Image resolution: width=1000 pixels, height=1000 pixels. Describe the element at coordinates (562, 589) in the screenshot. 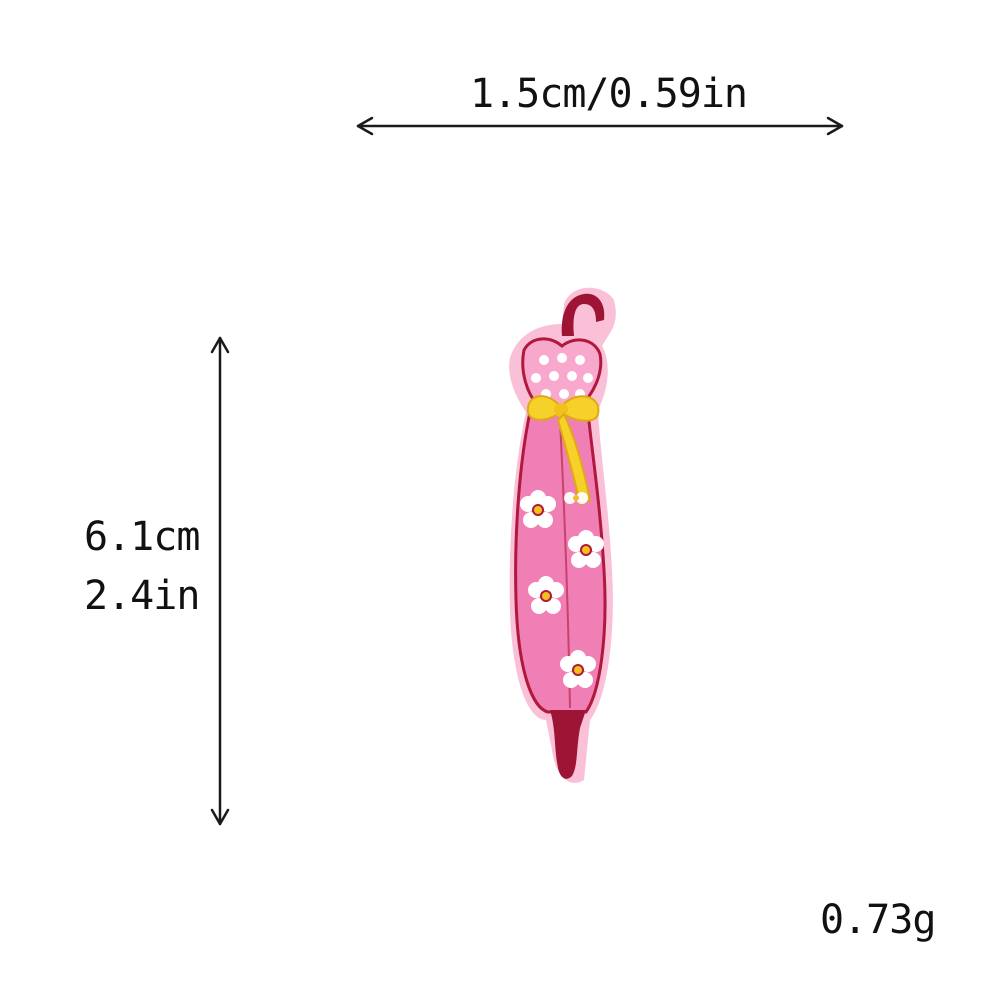

I see `flower-pattern` at that location.